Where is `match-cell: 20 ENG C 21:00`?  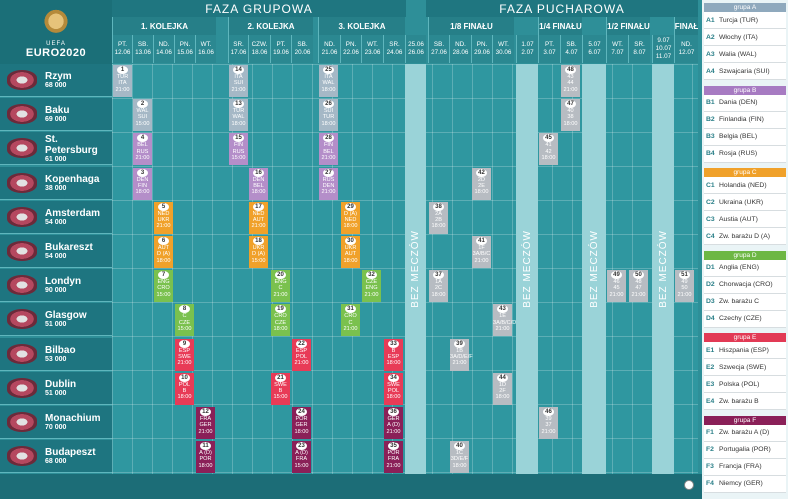
match-cell: 20 ENG C 21:00 is located at coordinates (280, 286).